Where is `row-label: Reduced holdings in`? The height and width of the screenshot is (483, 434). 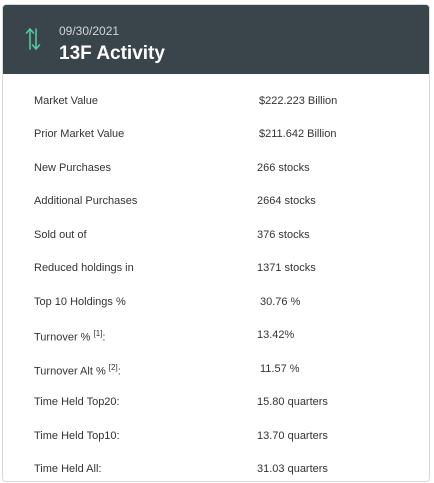 row-label: Reduced holdings in is located at coordinates (84, 268).